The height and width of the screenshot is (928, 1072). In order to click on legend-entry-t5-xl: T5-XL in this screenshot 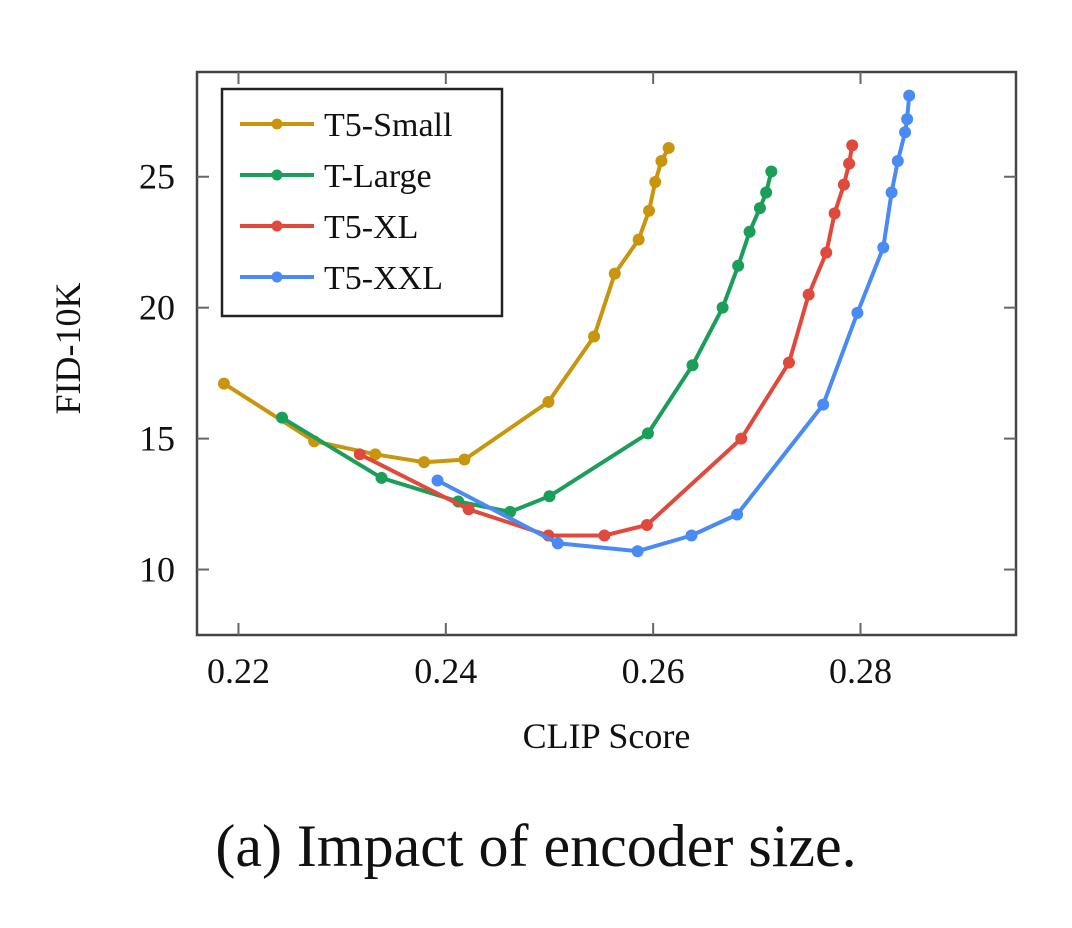, I will do `click(329, 227)`.